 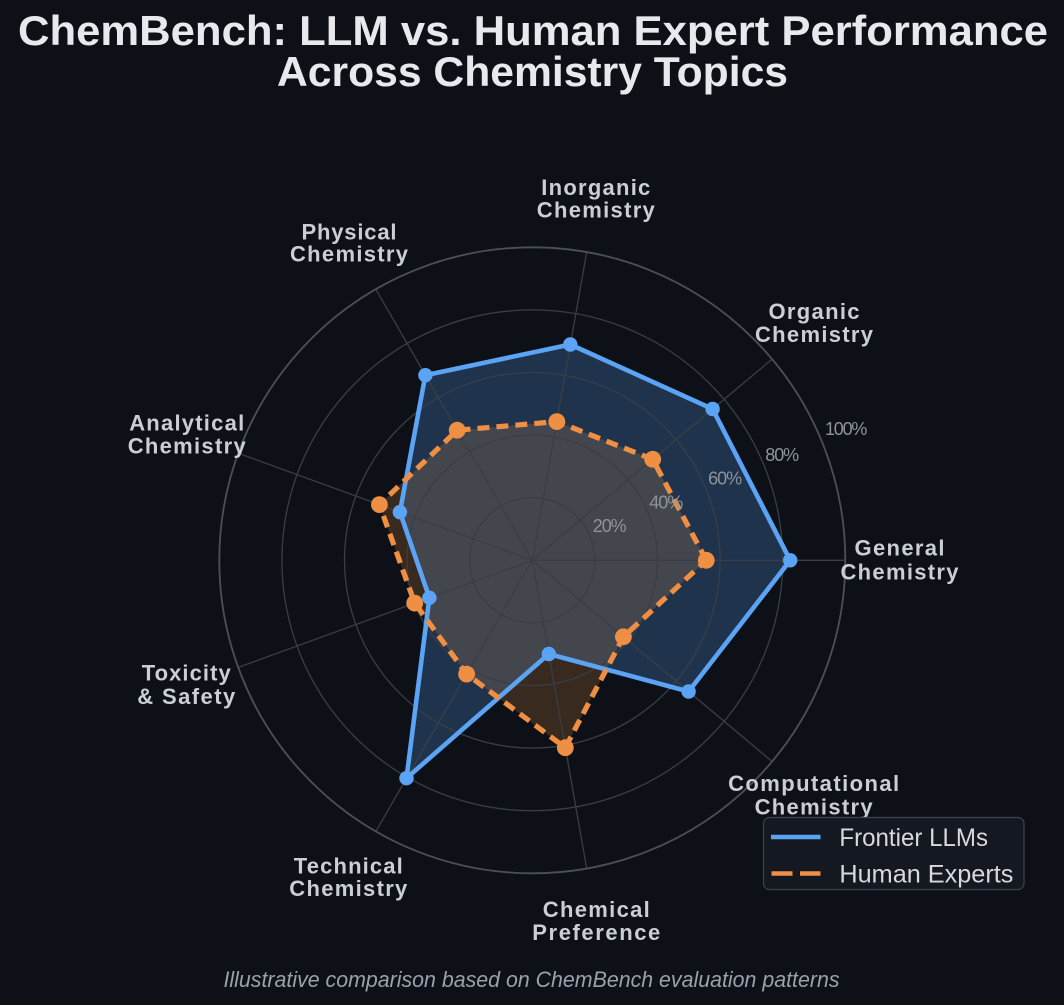 I want to click on svg-text: General, so click(x=900, y=548).